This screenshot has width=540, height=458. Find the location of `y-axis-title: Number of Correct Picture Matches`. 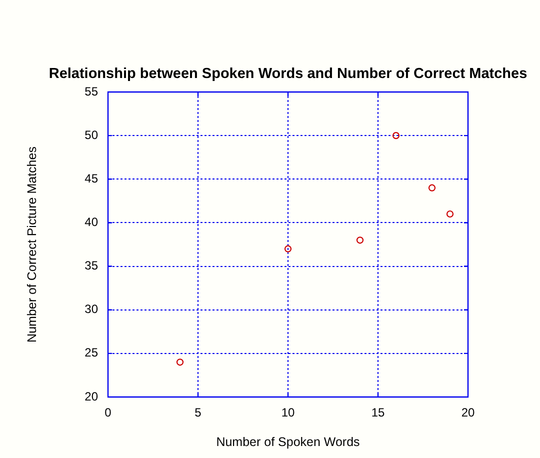

y-axis-title: Number of Correct Picture Matches is located at coordinates (31, 244).